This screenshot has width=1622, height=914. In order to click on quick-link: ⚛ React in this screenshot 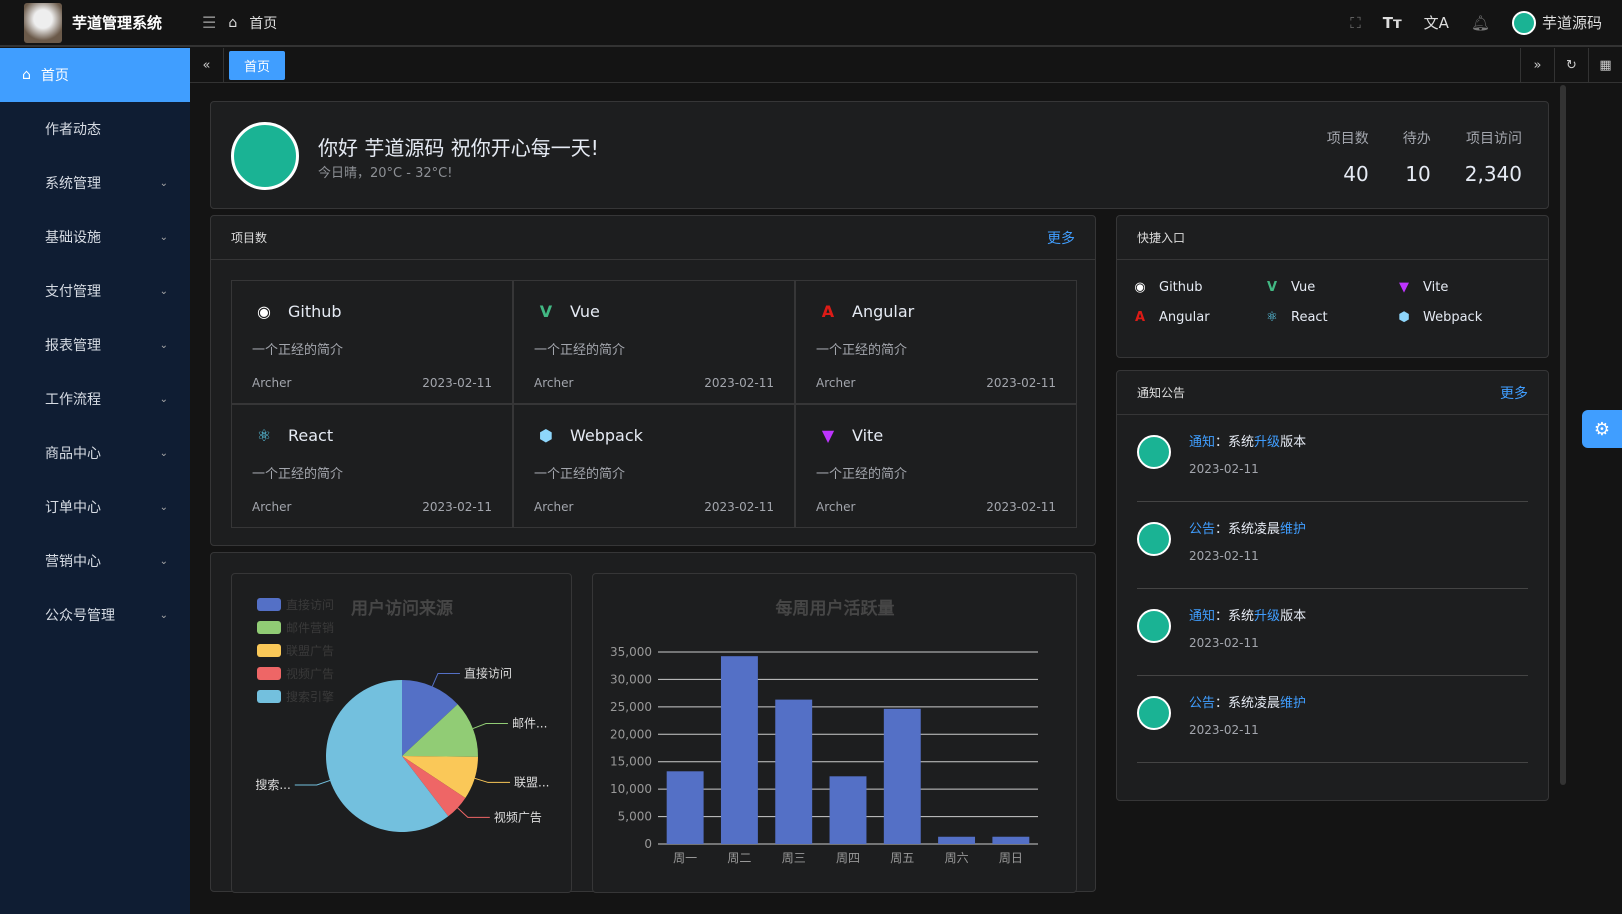, I will do `click(1329, 317)`.